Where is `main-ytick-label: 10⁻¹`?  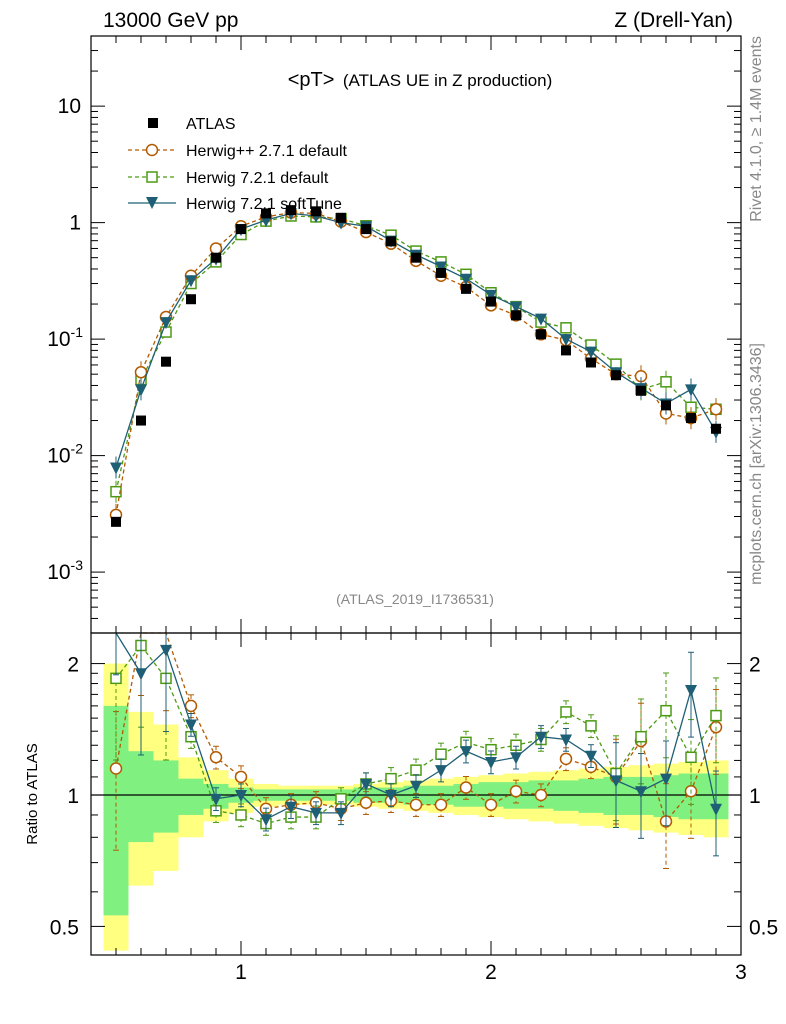
main-ytick-label: 10⁻¹ is located at coordinates (65, 337).